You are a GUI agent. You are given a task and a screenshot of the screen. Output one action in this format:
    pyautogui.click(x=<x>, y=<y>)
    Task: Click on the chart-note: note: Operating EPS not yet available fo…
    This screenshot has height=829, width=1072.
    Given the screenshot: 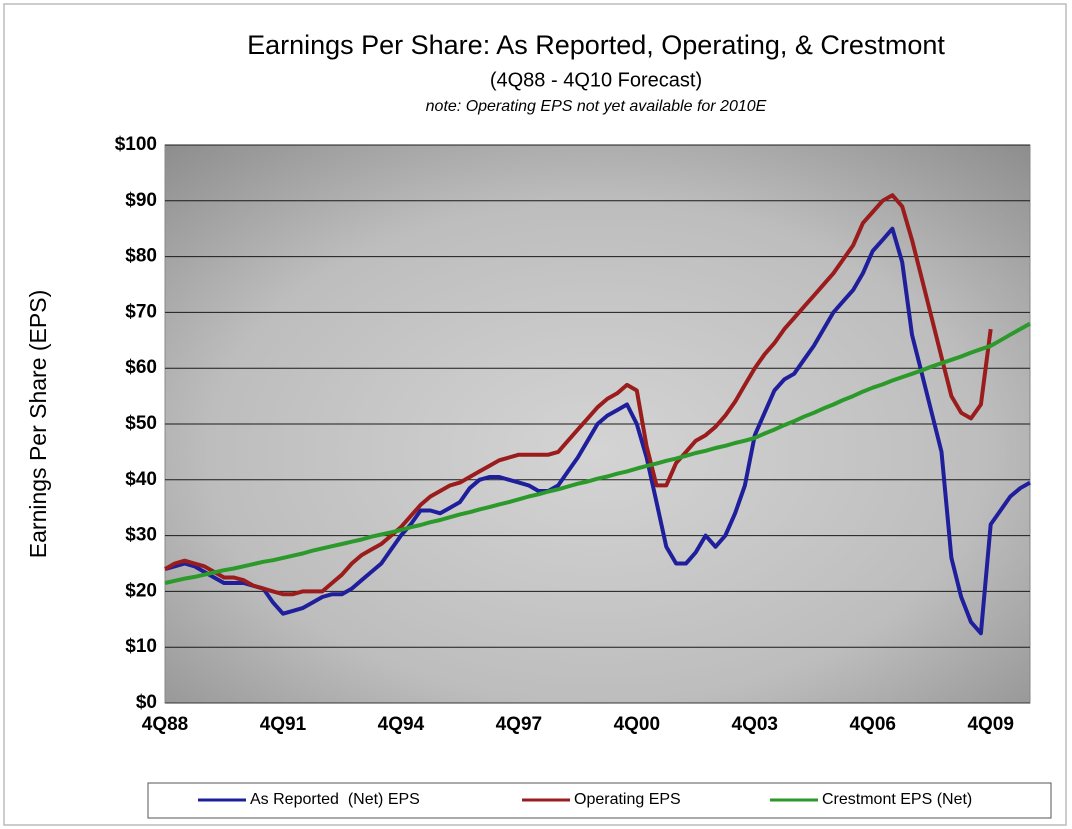 What is the action you would take?
    pyautogui.click(x=596, y=106)
    